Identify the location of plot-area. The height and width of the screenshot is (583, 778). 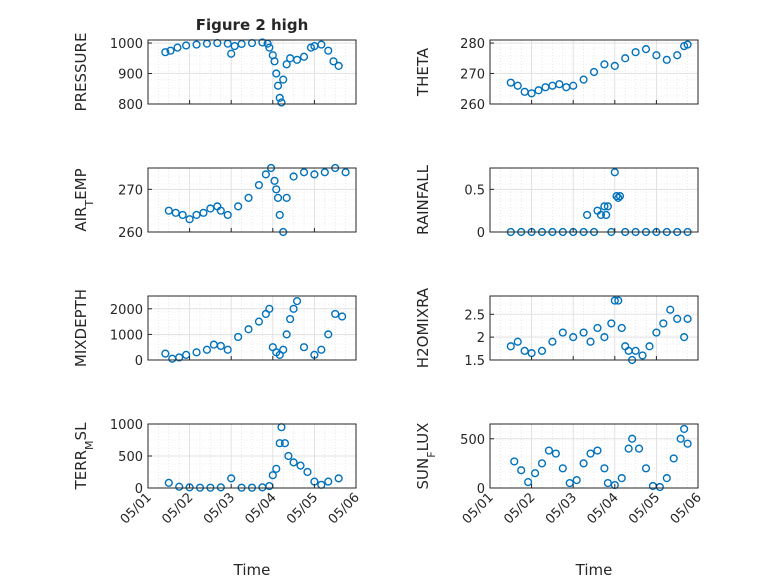
(252, 72).